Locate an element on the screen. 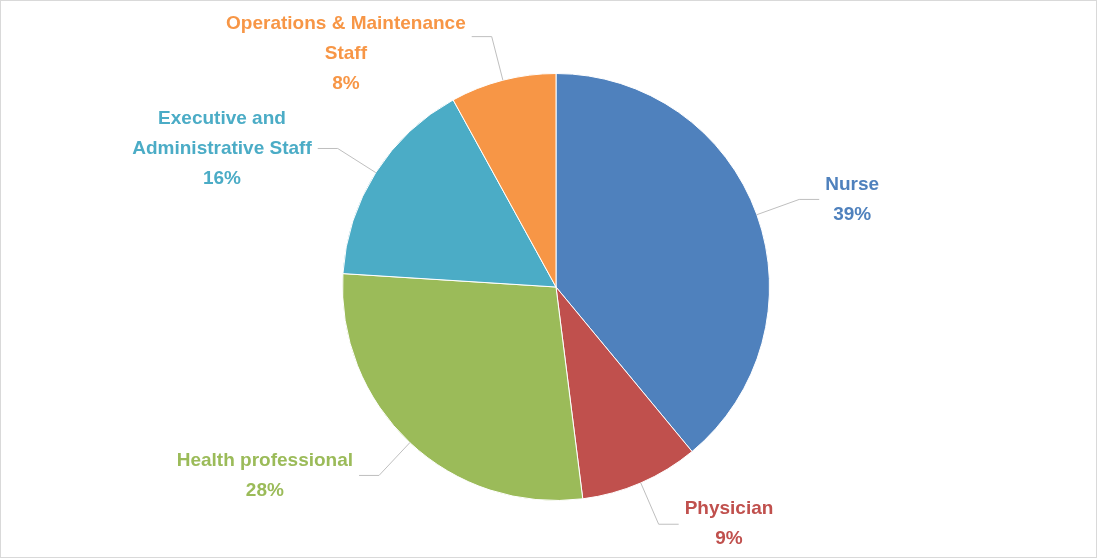  slice-label: Physician is located at coordinates (729, 508).